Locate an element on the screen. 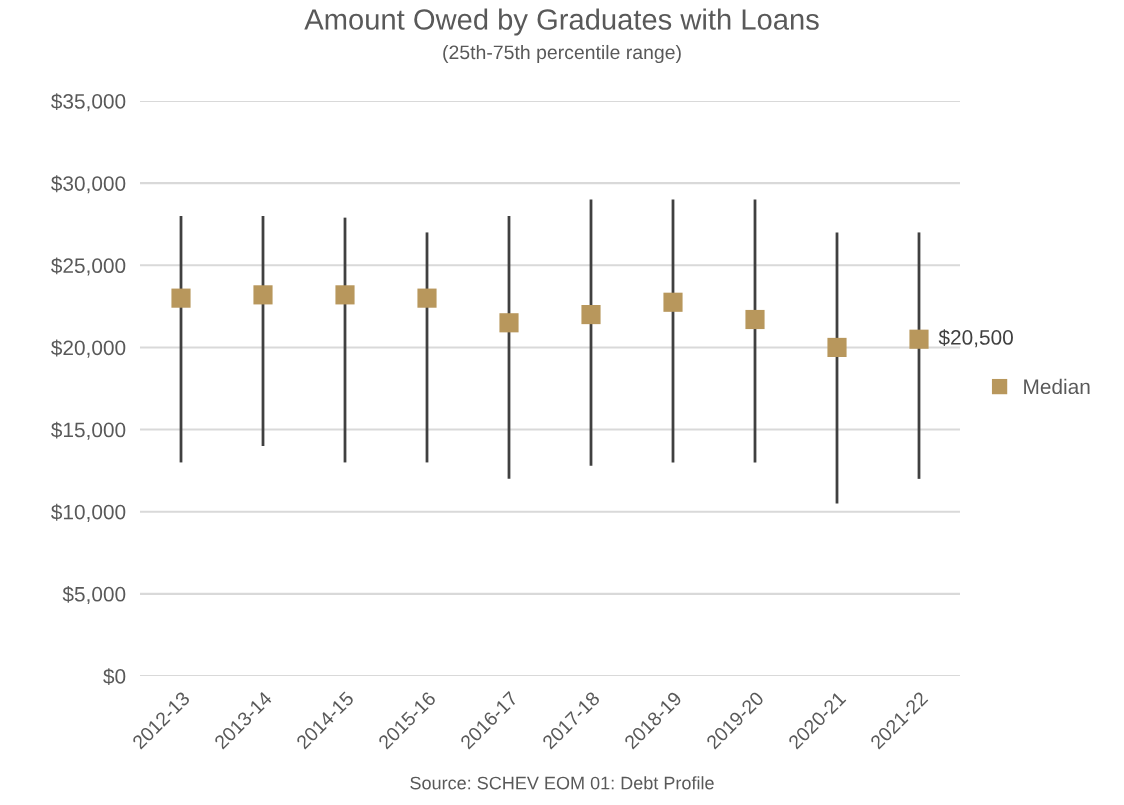  legend-label: Median is located at coordinates (1057, 386).